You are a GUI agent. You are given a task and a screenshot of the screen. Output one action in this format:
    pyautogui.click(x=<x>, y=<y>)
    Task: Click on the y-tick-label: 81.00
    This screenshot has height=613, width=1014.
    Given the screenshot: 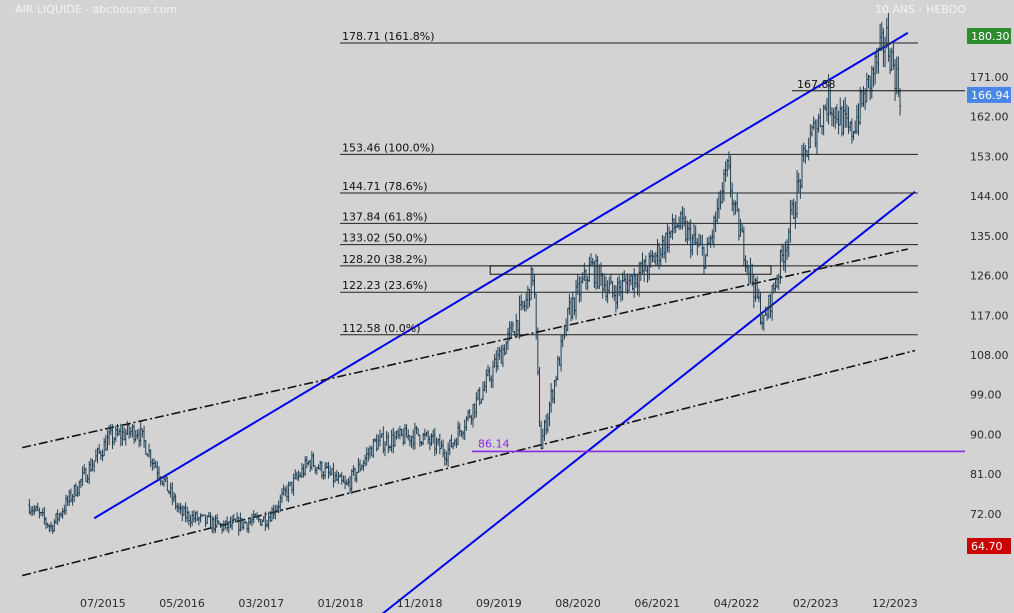 What is the action you would take?
    pyautogui.click(x=986, y=474)
    